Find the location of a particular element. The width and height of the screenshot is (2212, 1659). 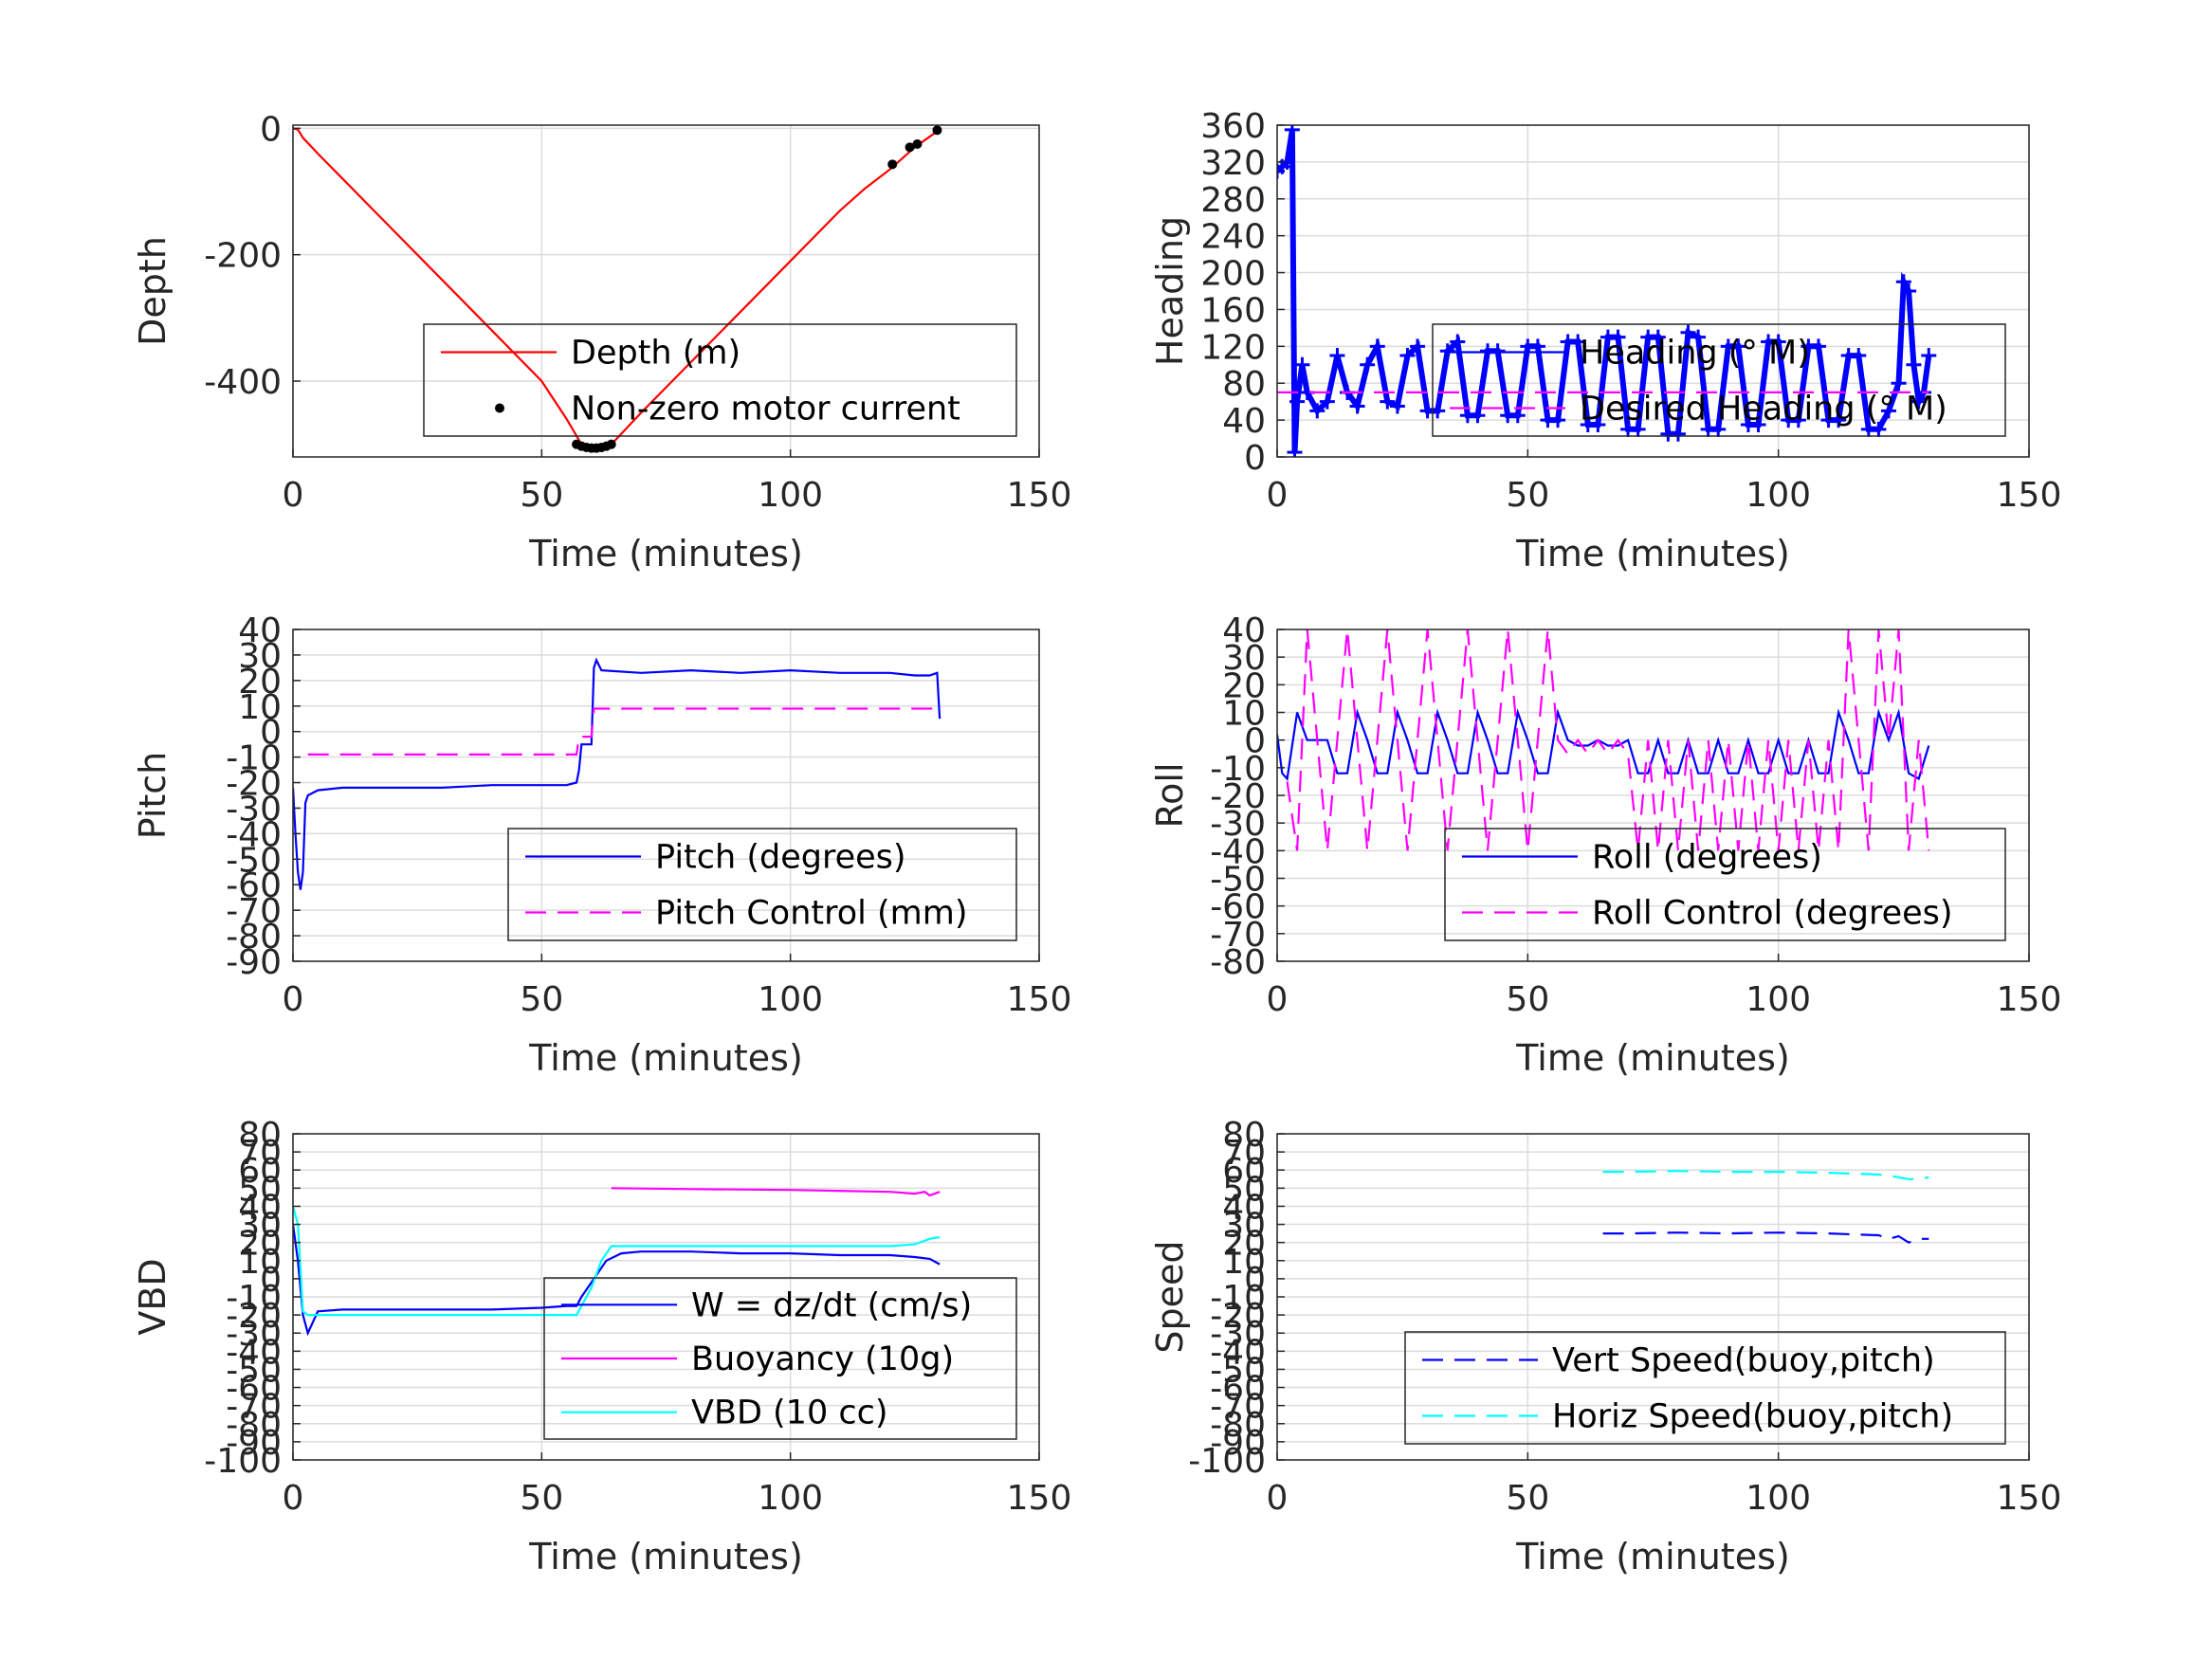

series-pitch-degrees is located at coordinates (617, 773).